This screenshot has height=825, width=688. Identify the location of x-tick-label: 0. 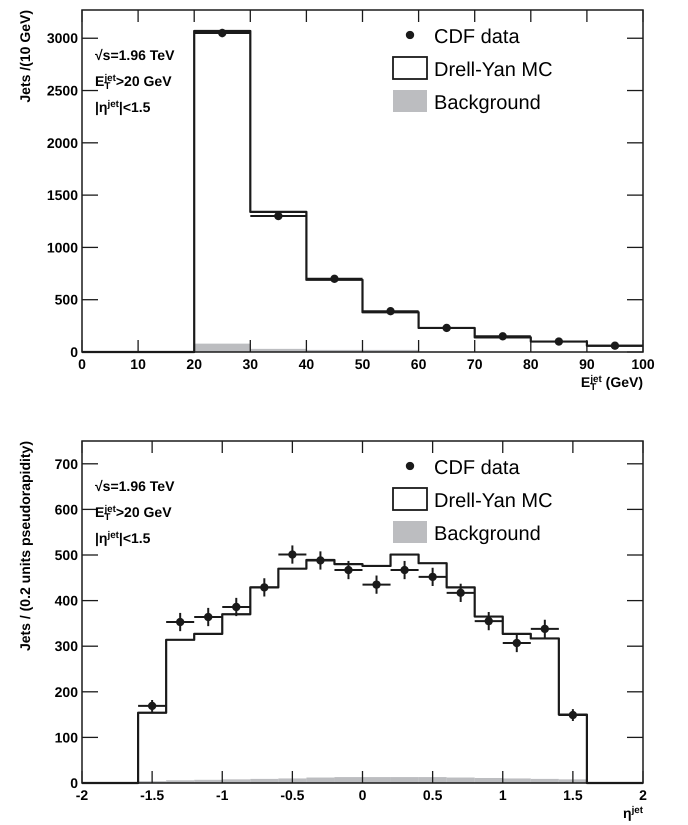
(362, 795).